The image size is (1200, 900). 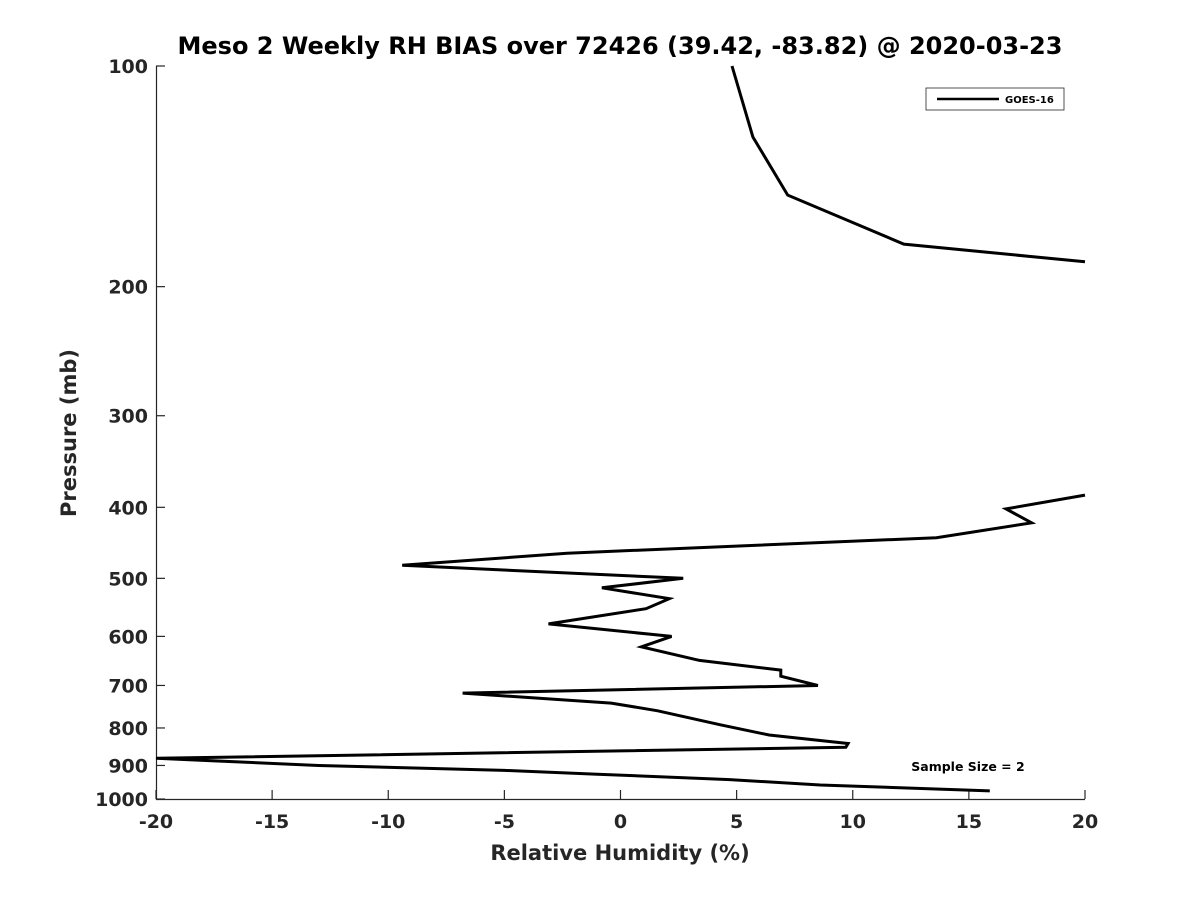 What do you see at coordinates (1029, 100) in the screenshot?
I see `legend-entry-label: GOES-16` at bounding box center [1029, 100].